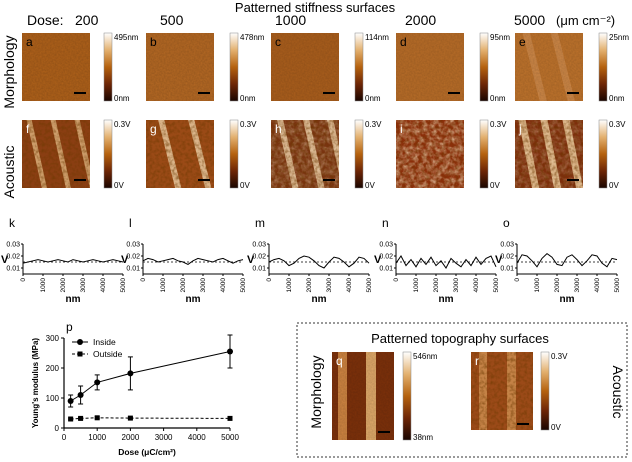  I want to click on panel-h: h 0.3V 0V, so click(326, 154).